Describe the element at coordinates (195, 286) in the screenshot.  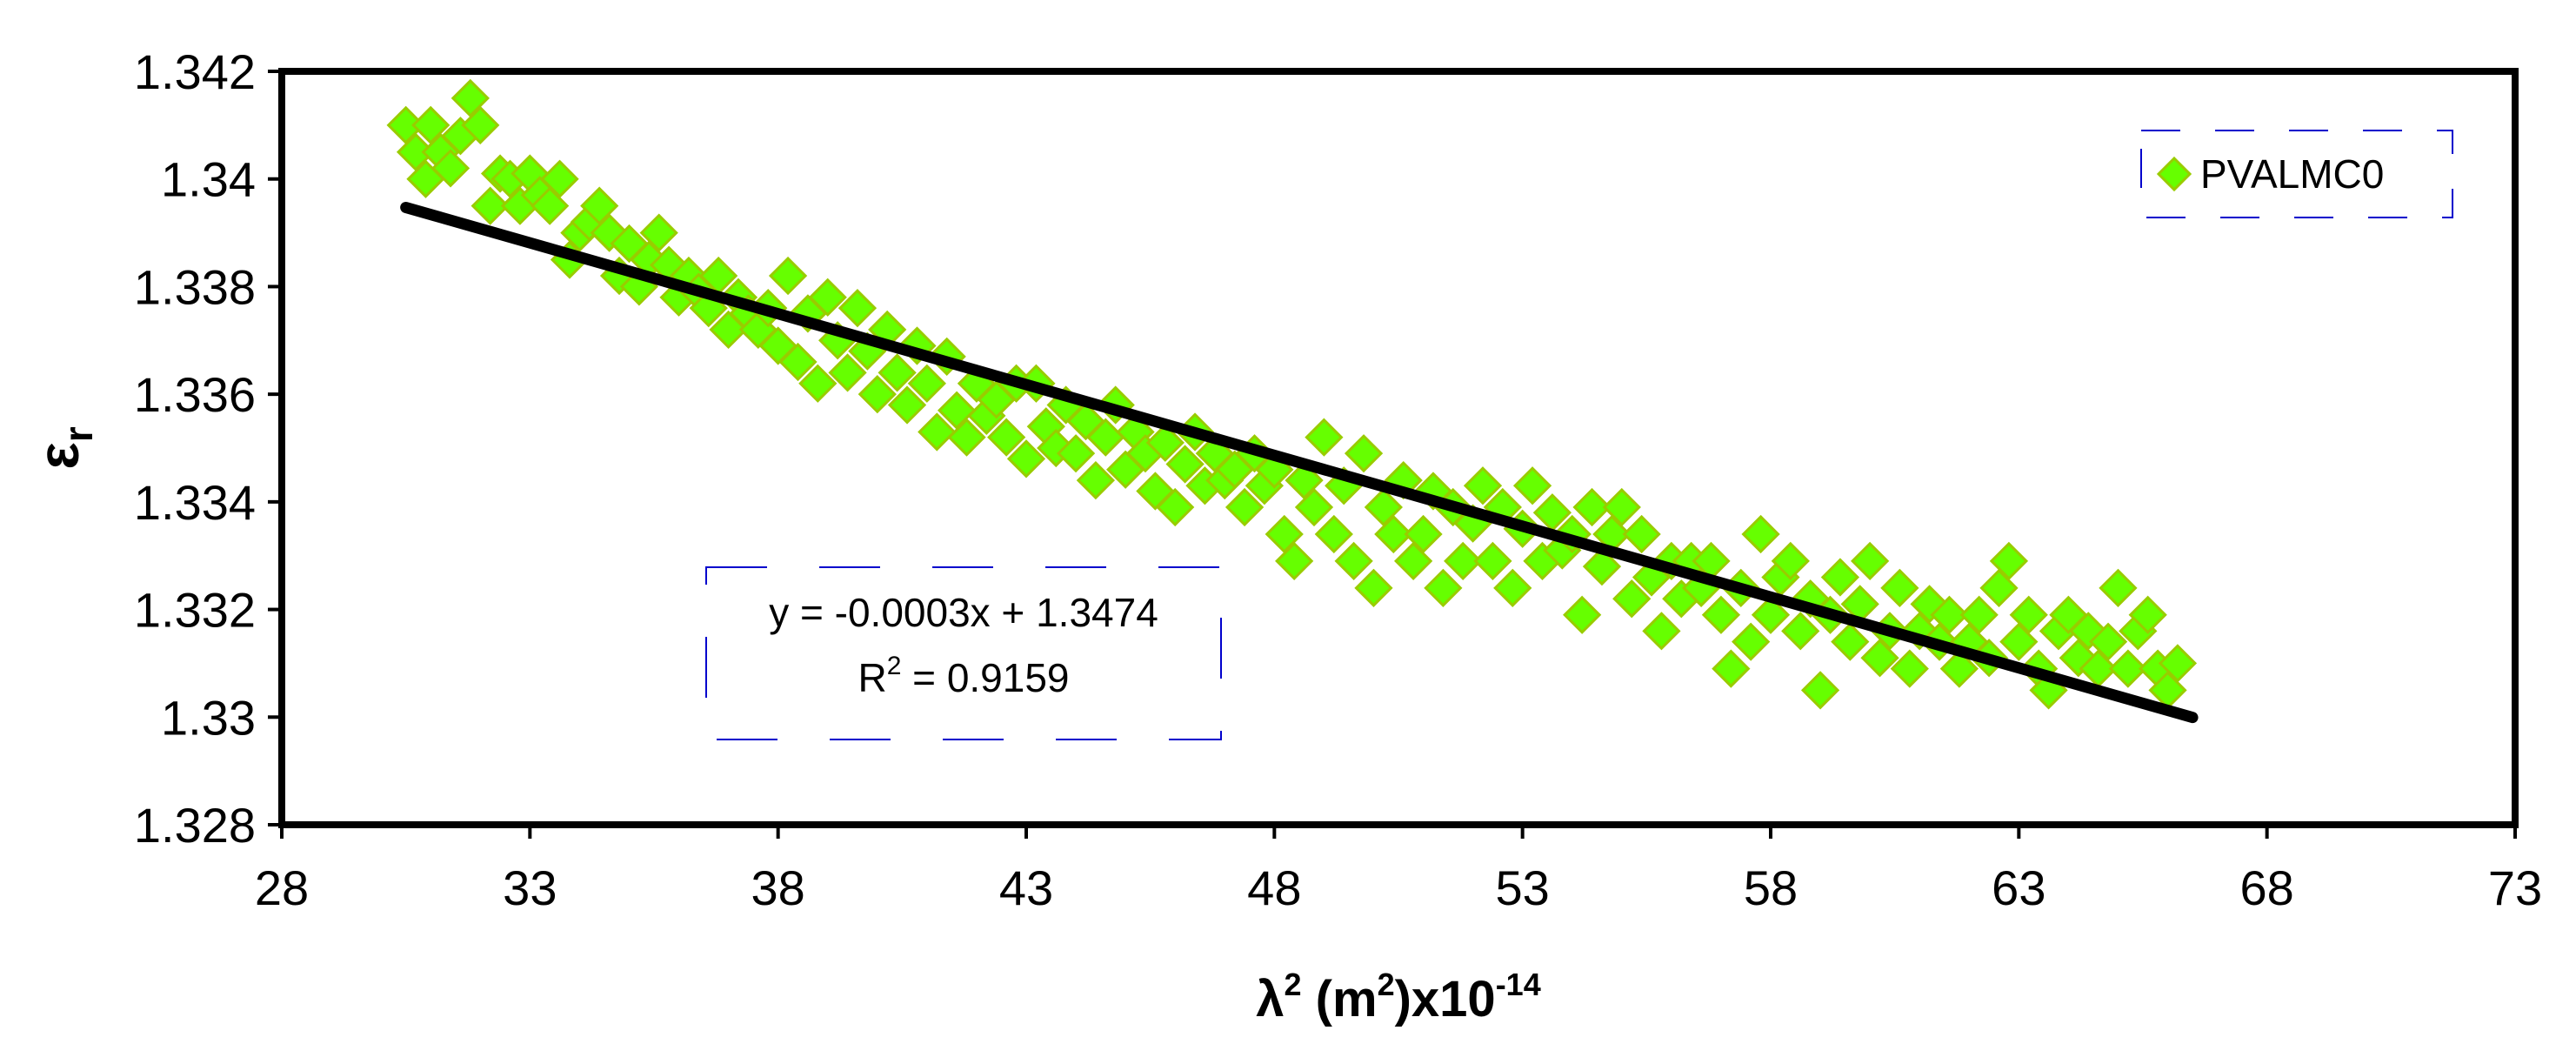
I see `y-tick-label: 1.338` at that location.